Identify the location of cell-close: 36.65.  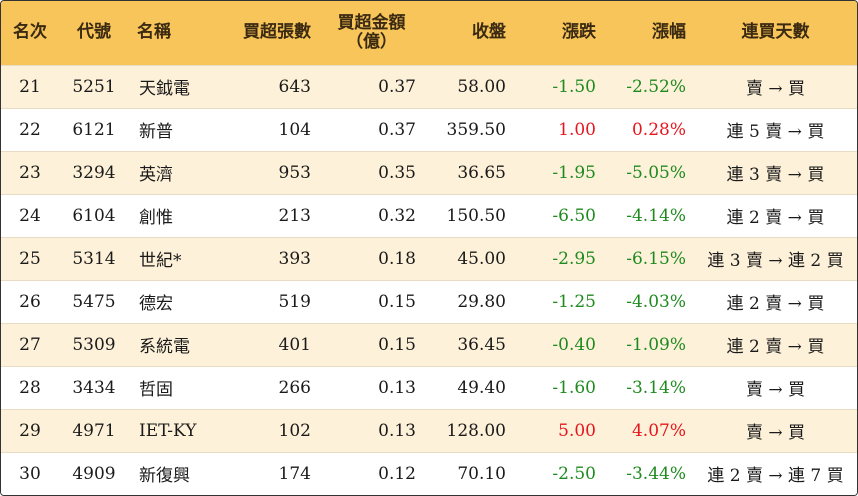
(481, 172).